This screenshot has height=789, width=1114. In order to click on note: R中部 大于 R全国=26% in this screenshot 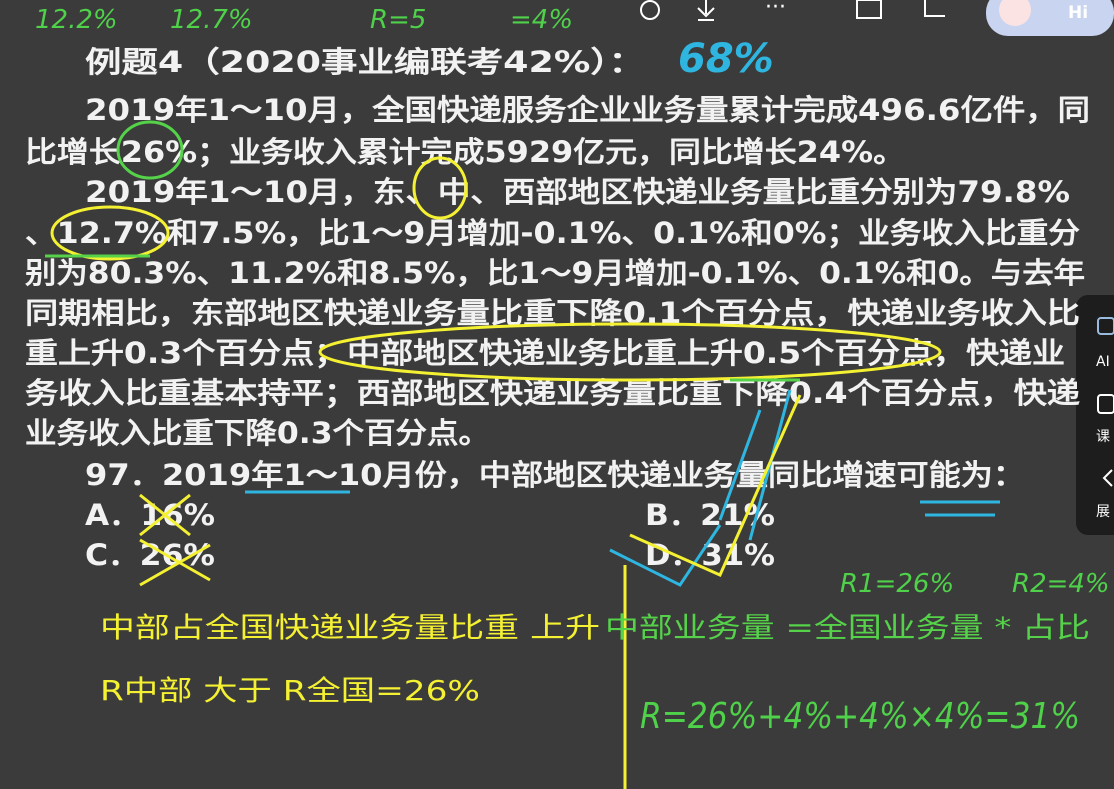, I will do `click(290, 690)`.